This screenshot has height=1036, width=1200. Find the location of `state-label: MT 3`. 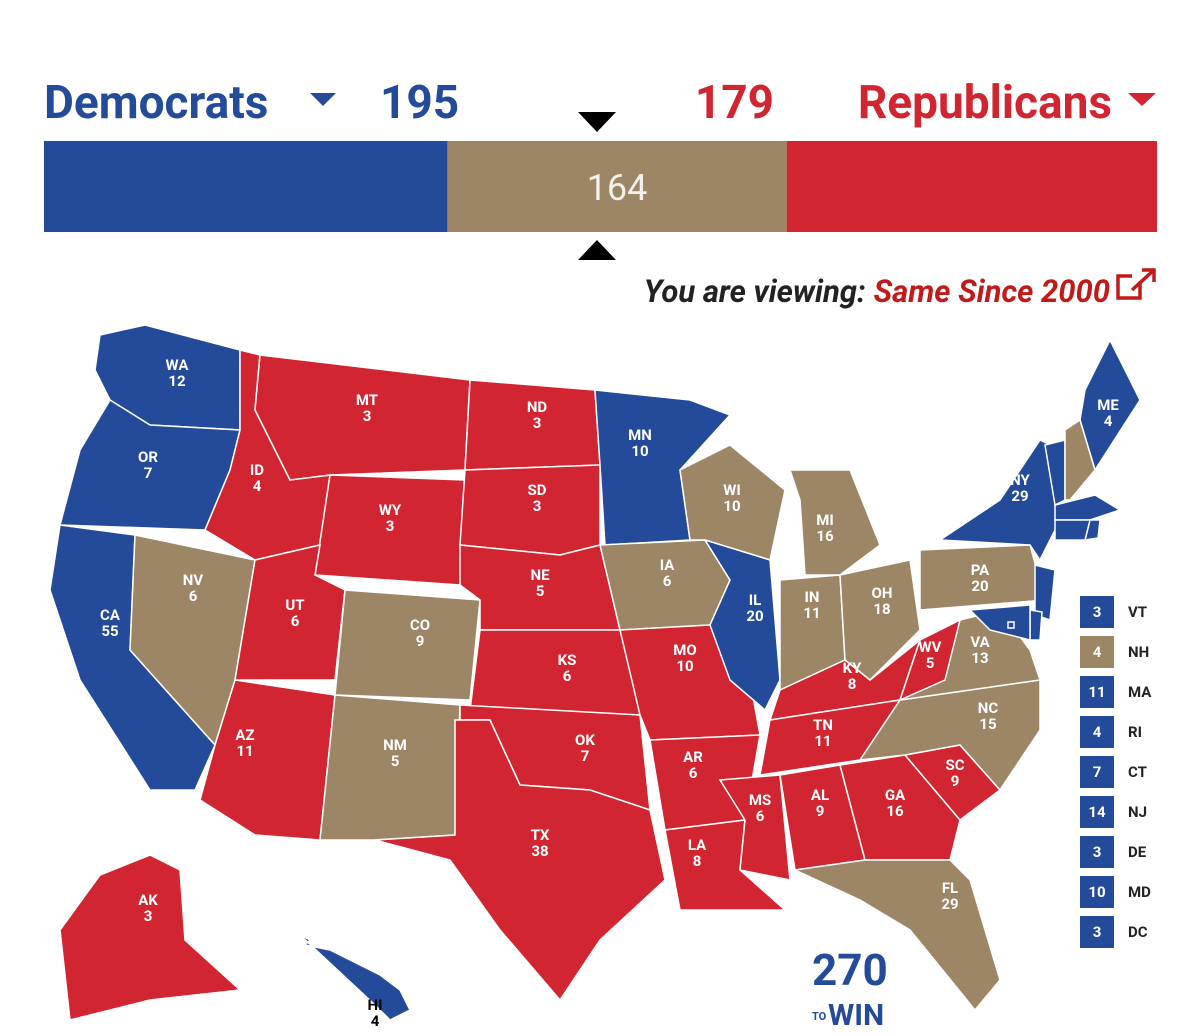

state-label: MT 3 is located at coordinates (367, 408).